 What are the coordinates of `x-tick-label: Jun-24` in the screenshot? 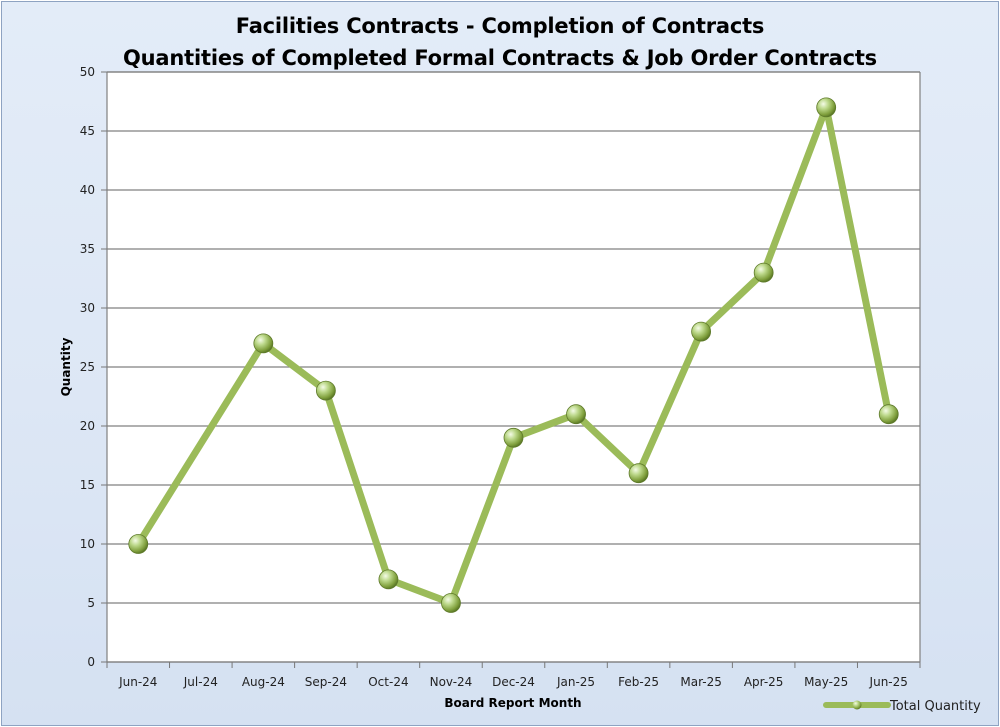 It's located at (137, 682).